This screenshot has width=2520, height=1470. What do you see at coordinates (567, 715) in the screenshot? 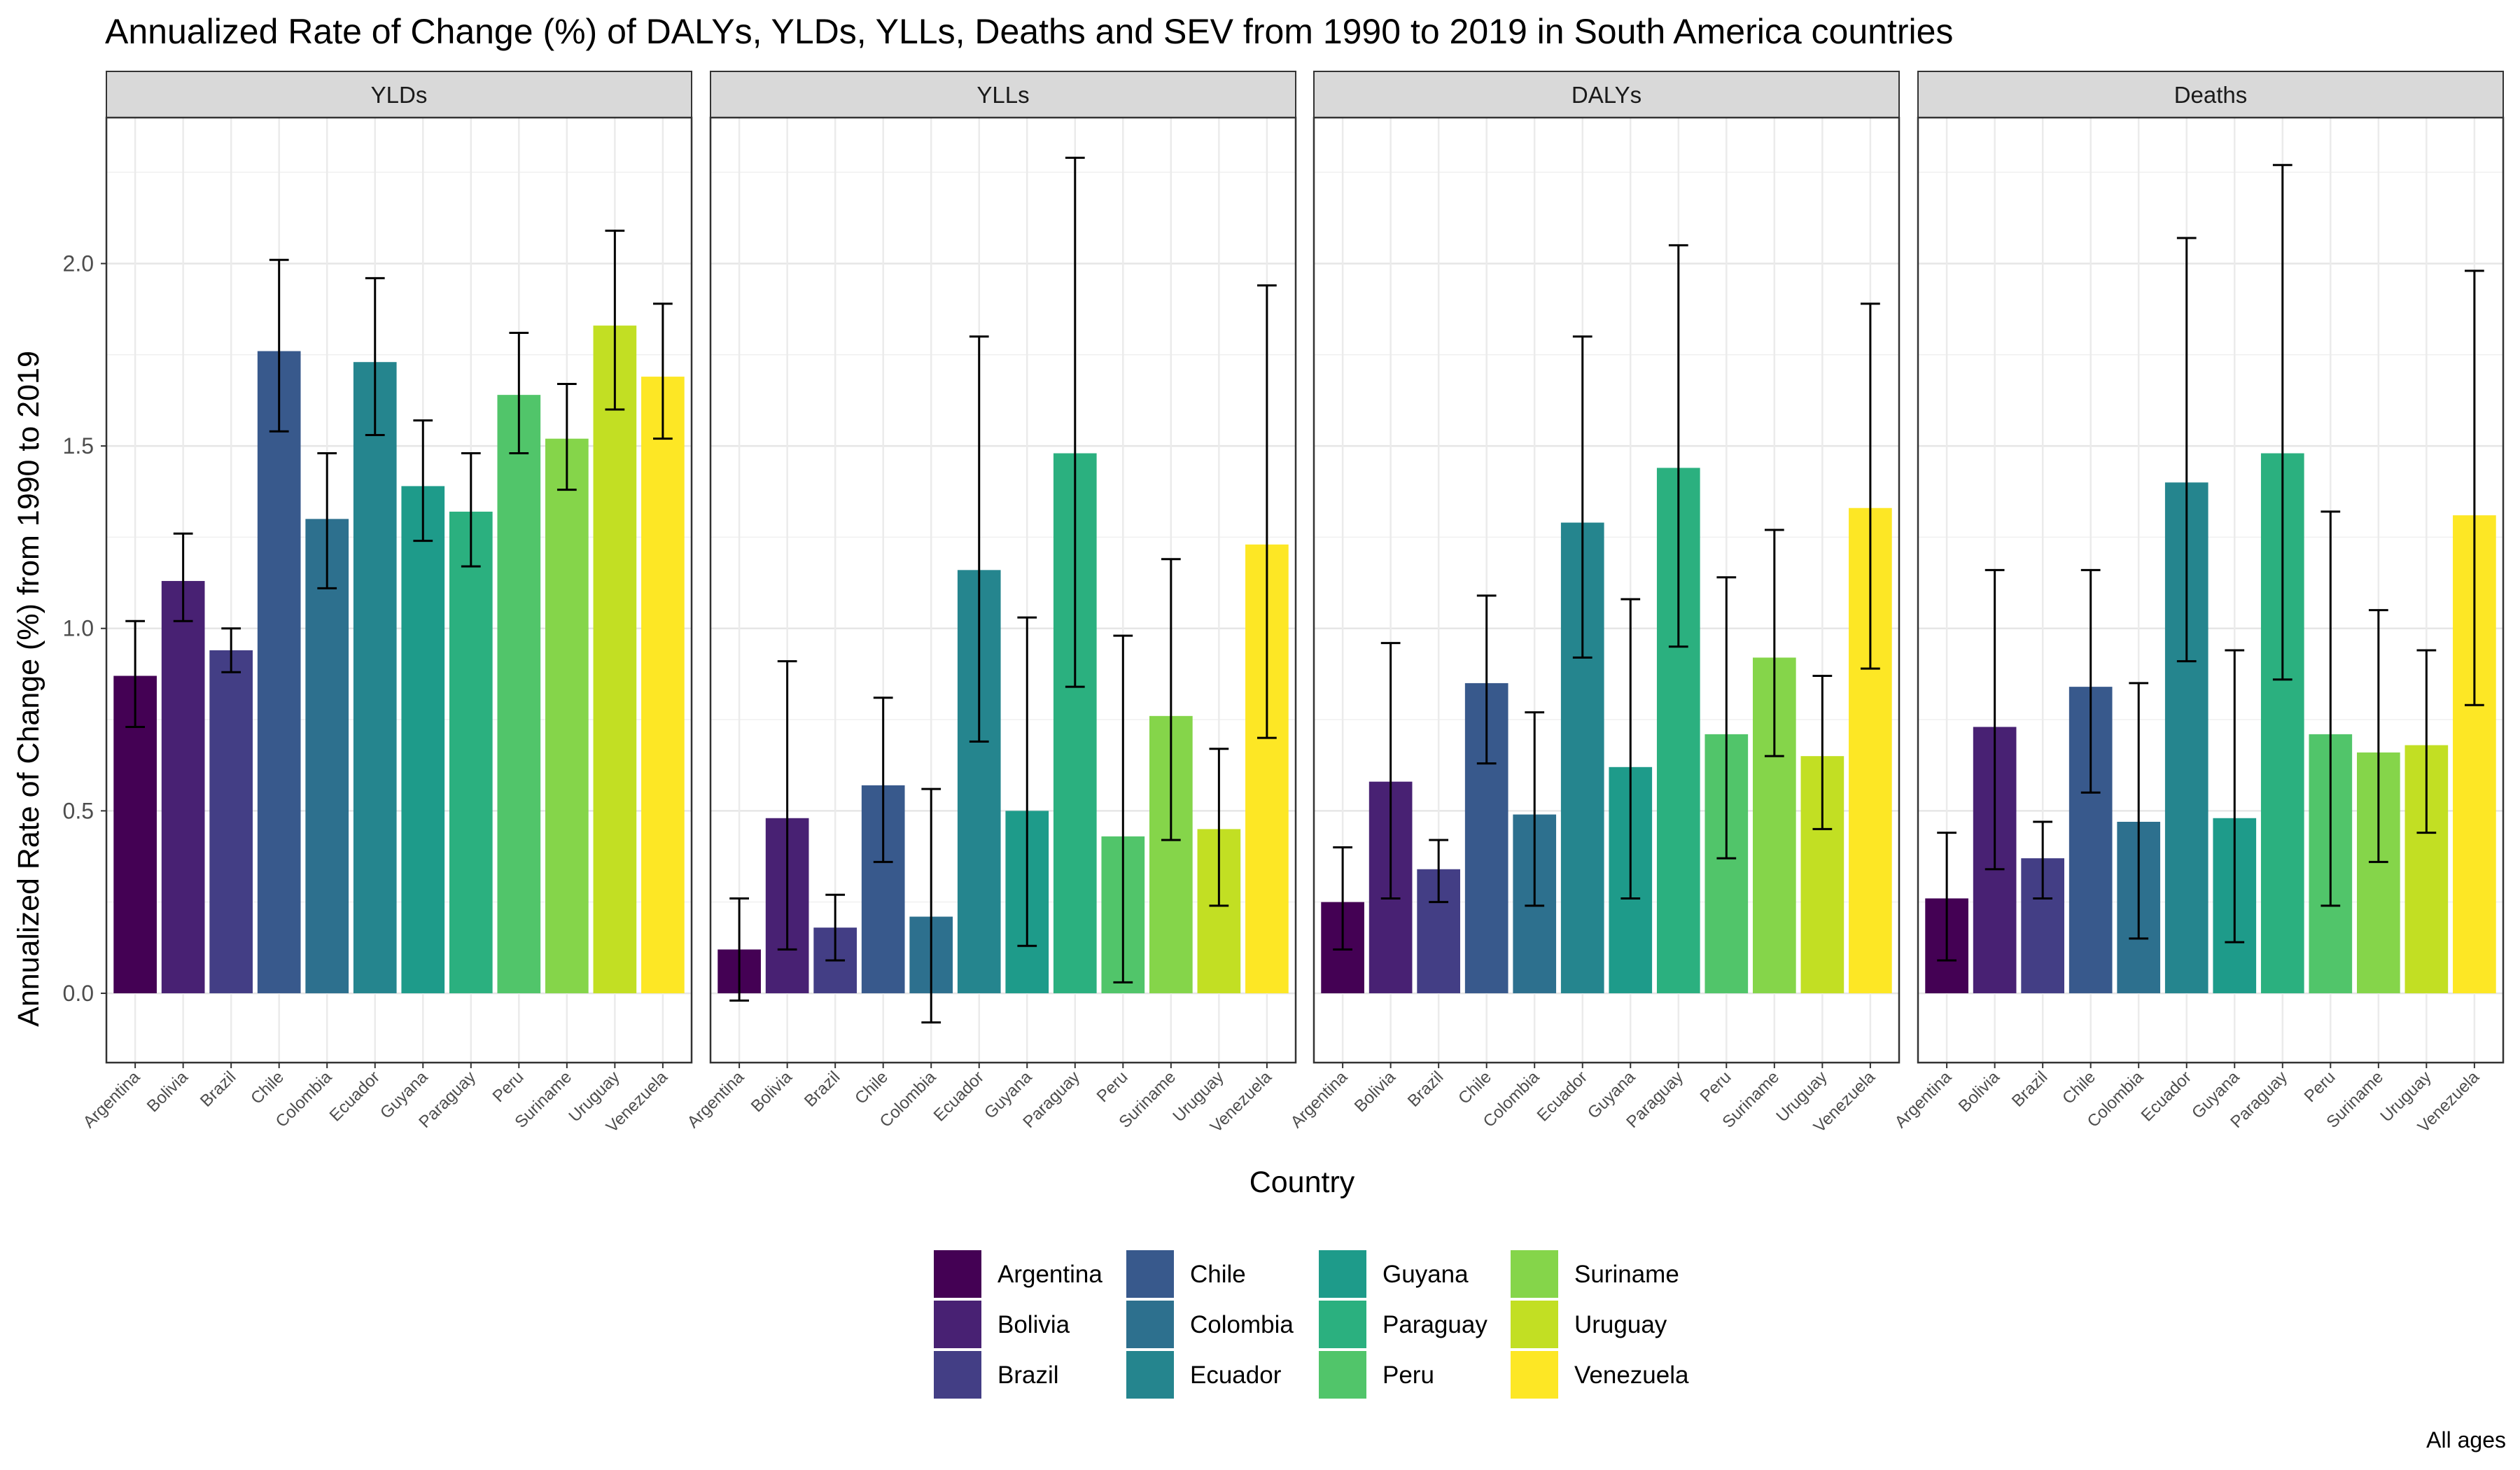
I see `bar-suriname` at bounding box center [567, 715].